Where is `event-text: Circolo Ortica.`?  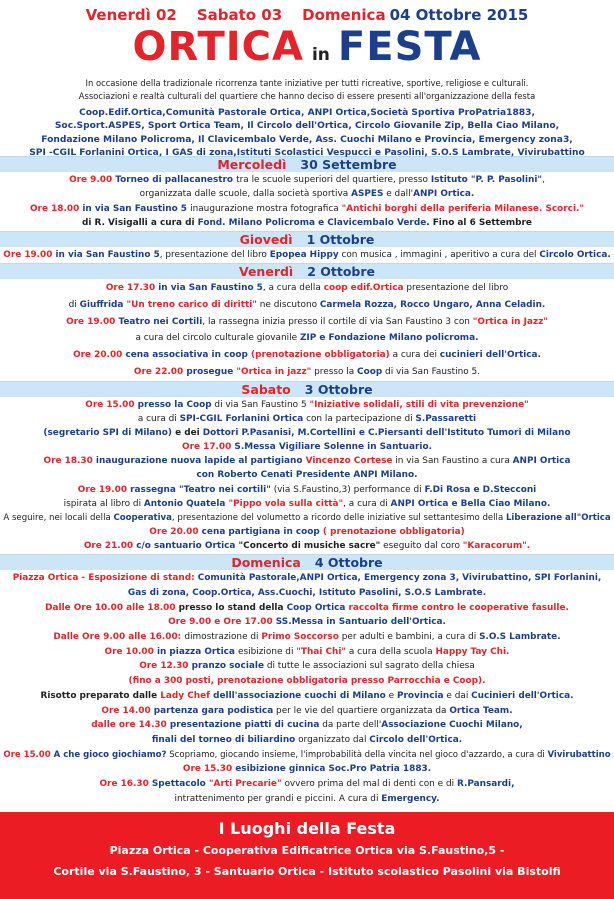 event-text: Circolo Ortica. is located at coordinates (575, 255).